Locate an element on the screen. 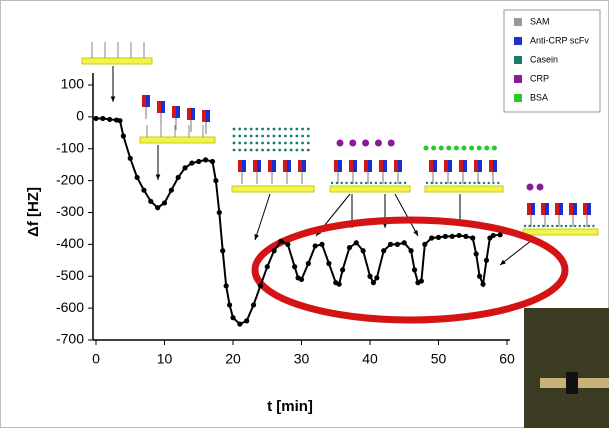  x-tick-label: 60 is located at coordinates (507, 359).